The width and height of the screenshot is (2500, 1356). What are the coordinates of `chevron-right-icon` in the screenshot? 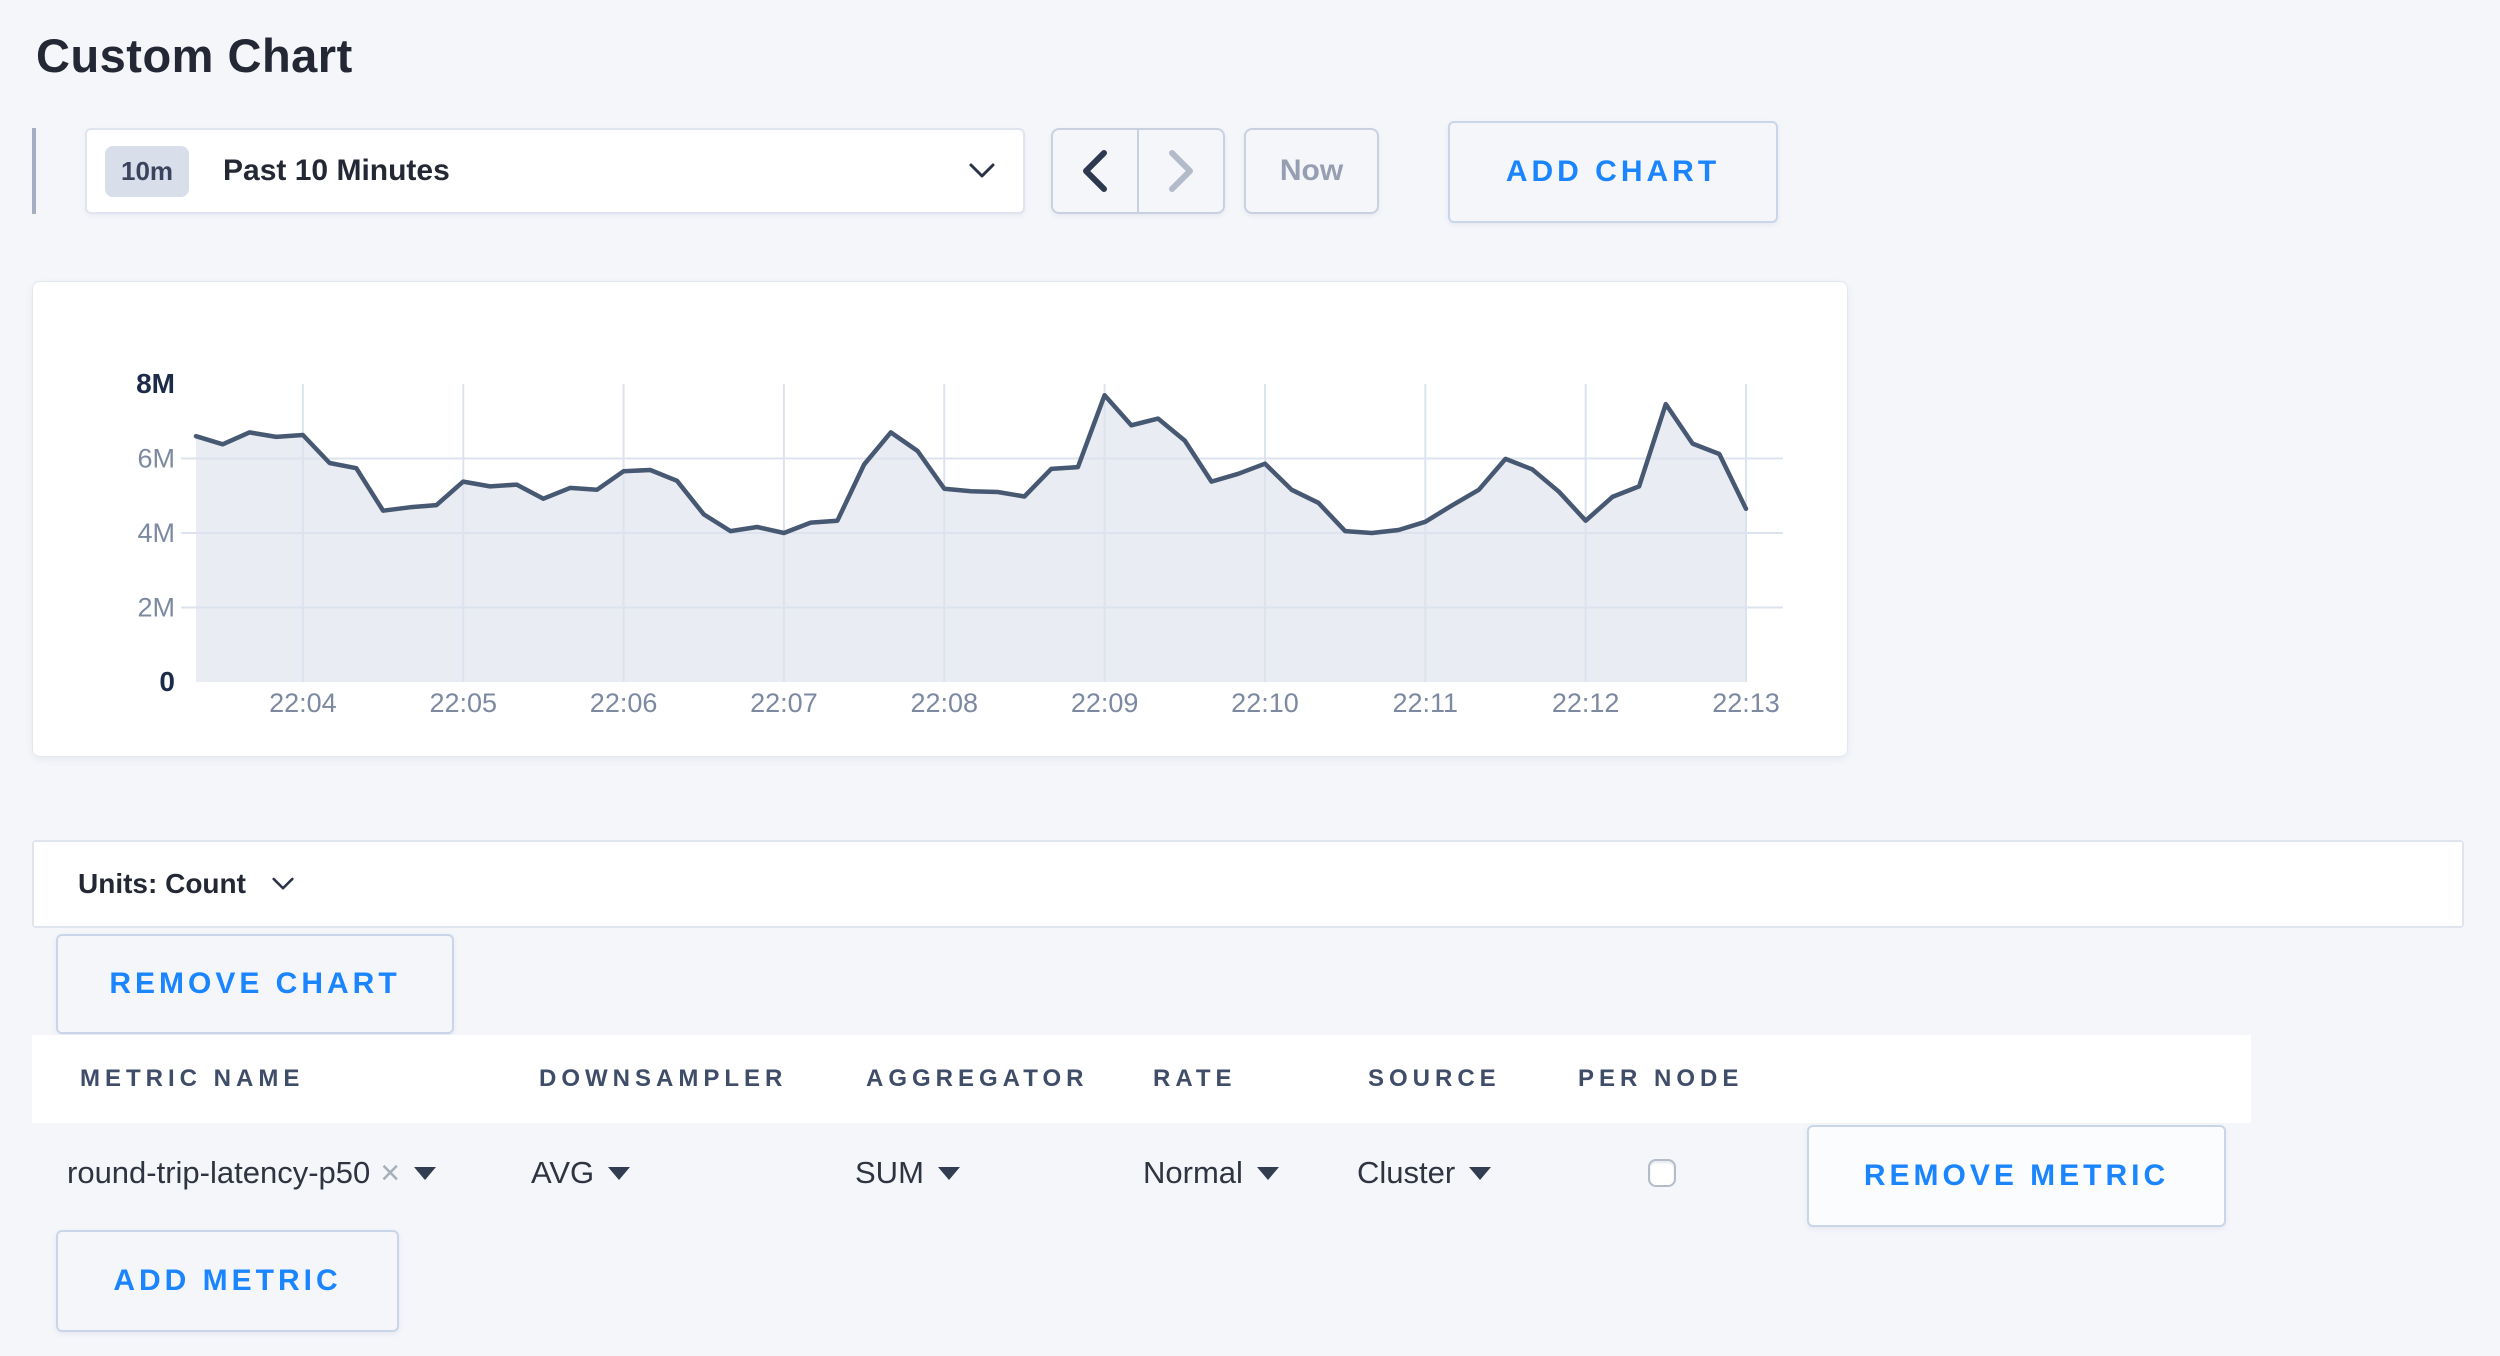 It's located at (1181, 171).